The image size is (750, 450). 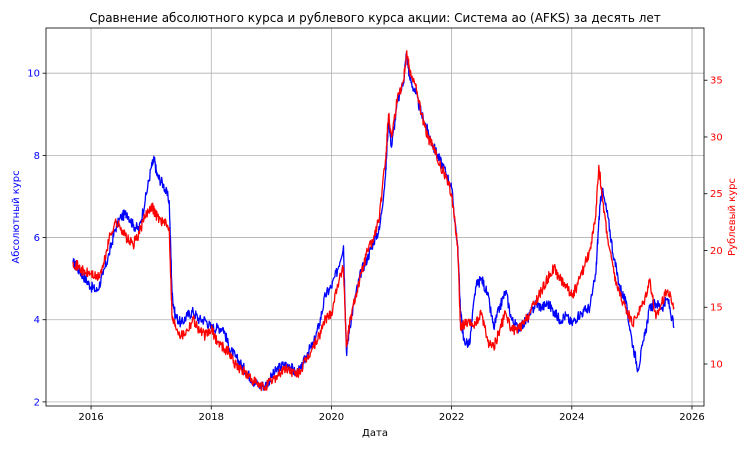 What do you see at coordinates (37, 238) in the screenshot?
I see `y-left-tick-label: 6` at bounding box center [37, 238].